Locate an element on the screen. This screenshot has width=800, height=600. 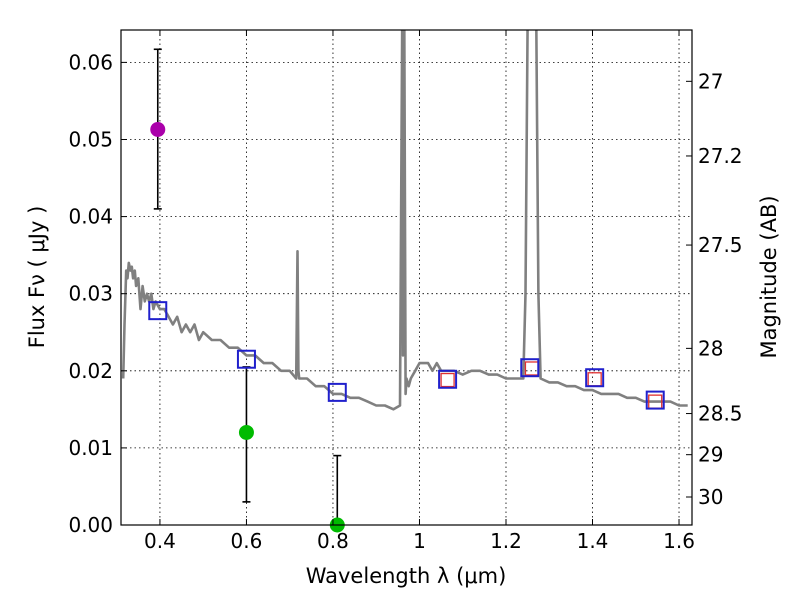
y-tick-label: 0.05 is located at coordinates (90, 139).